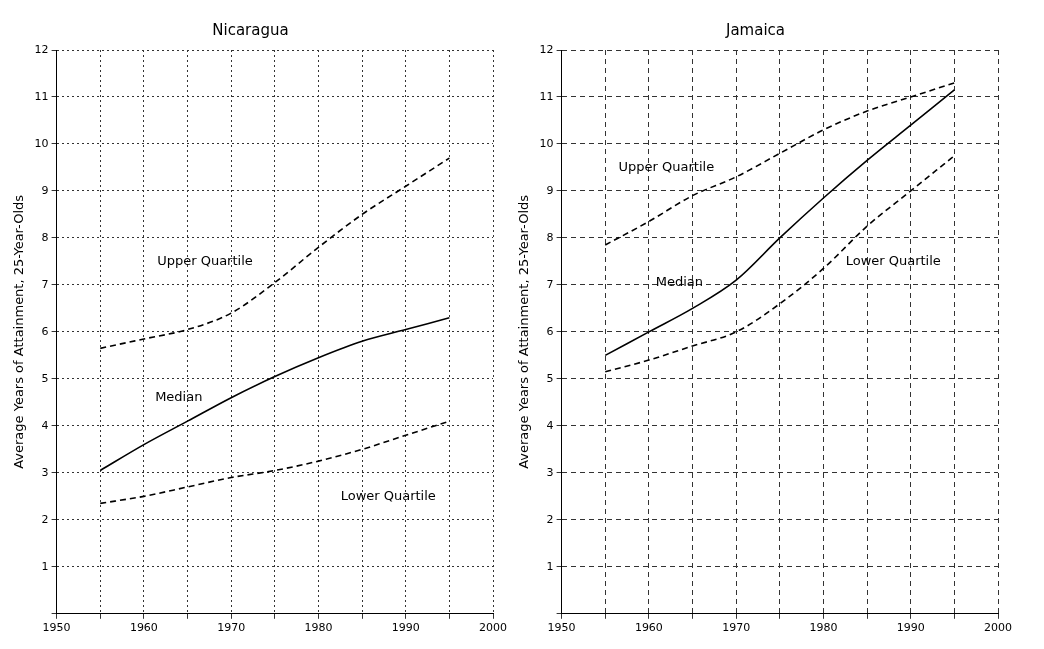 Image resolution: width=1044 pixels, height=649 pixels. What do you see at coordinates (755, 29) in the screenshot?
I see `chart-title: Jamaica` at bounding box center [755, 29].